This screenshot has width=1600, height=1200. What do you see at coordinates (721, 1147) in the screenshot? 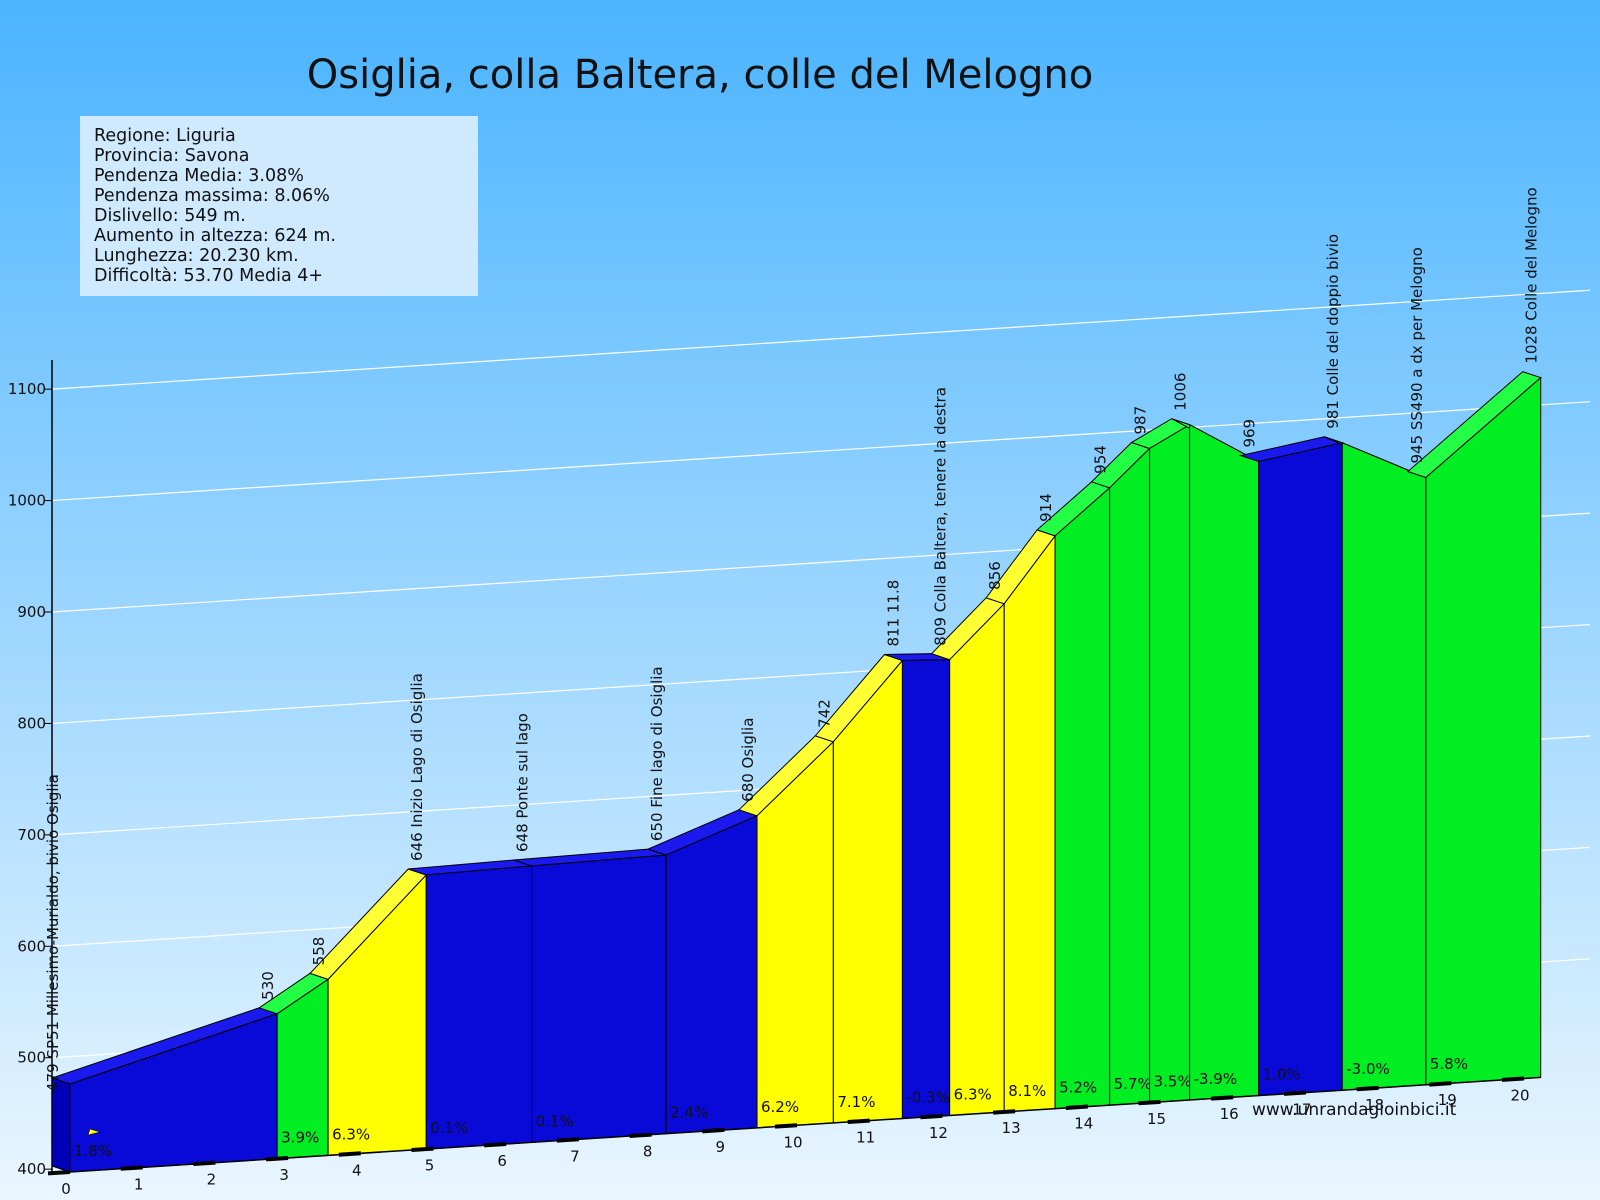
I see `x-tick-label: 9` at bounding box center [721, 1147].